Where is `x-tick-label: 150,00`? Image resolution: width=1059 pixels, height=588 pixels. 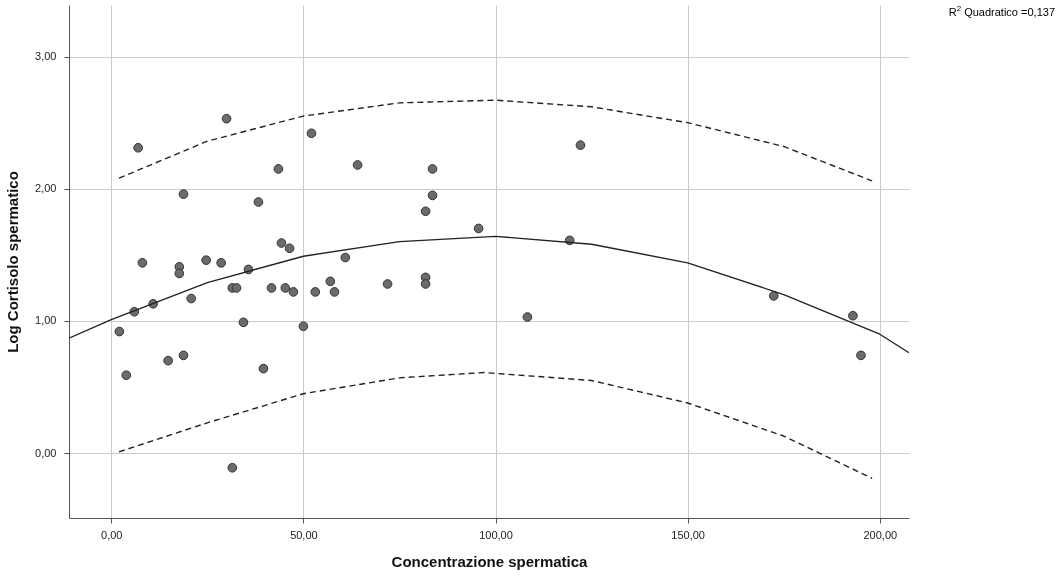 x-tick-label: 150,00 is located at coordinates (688, 534).